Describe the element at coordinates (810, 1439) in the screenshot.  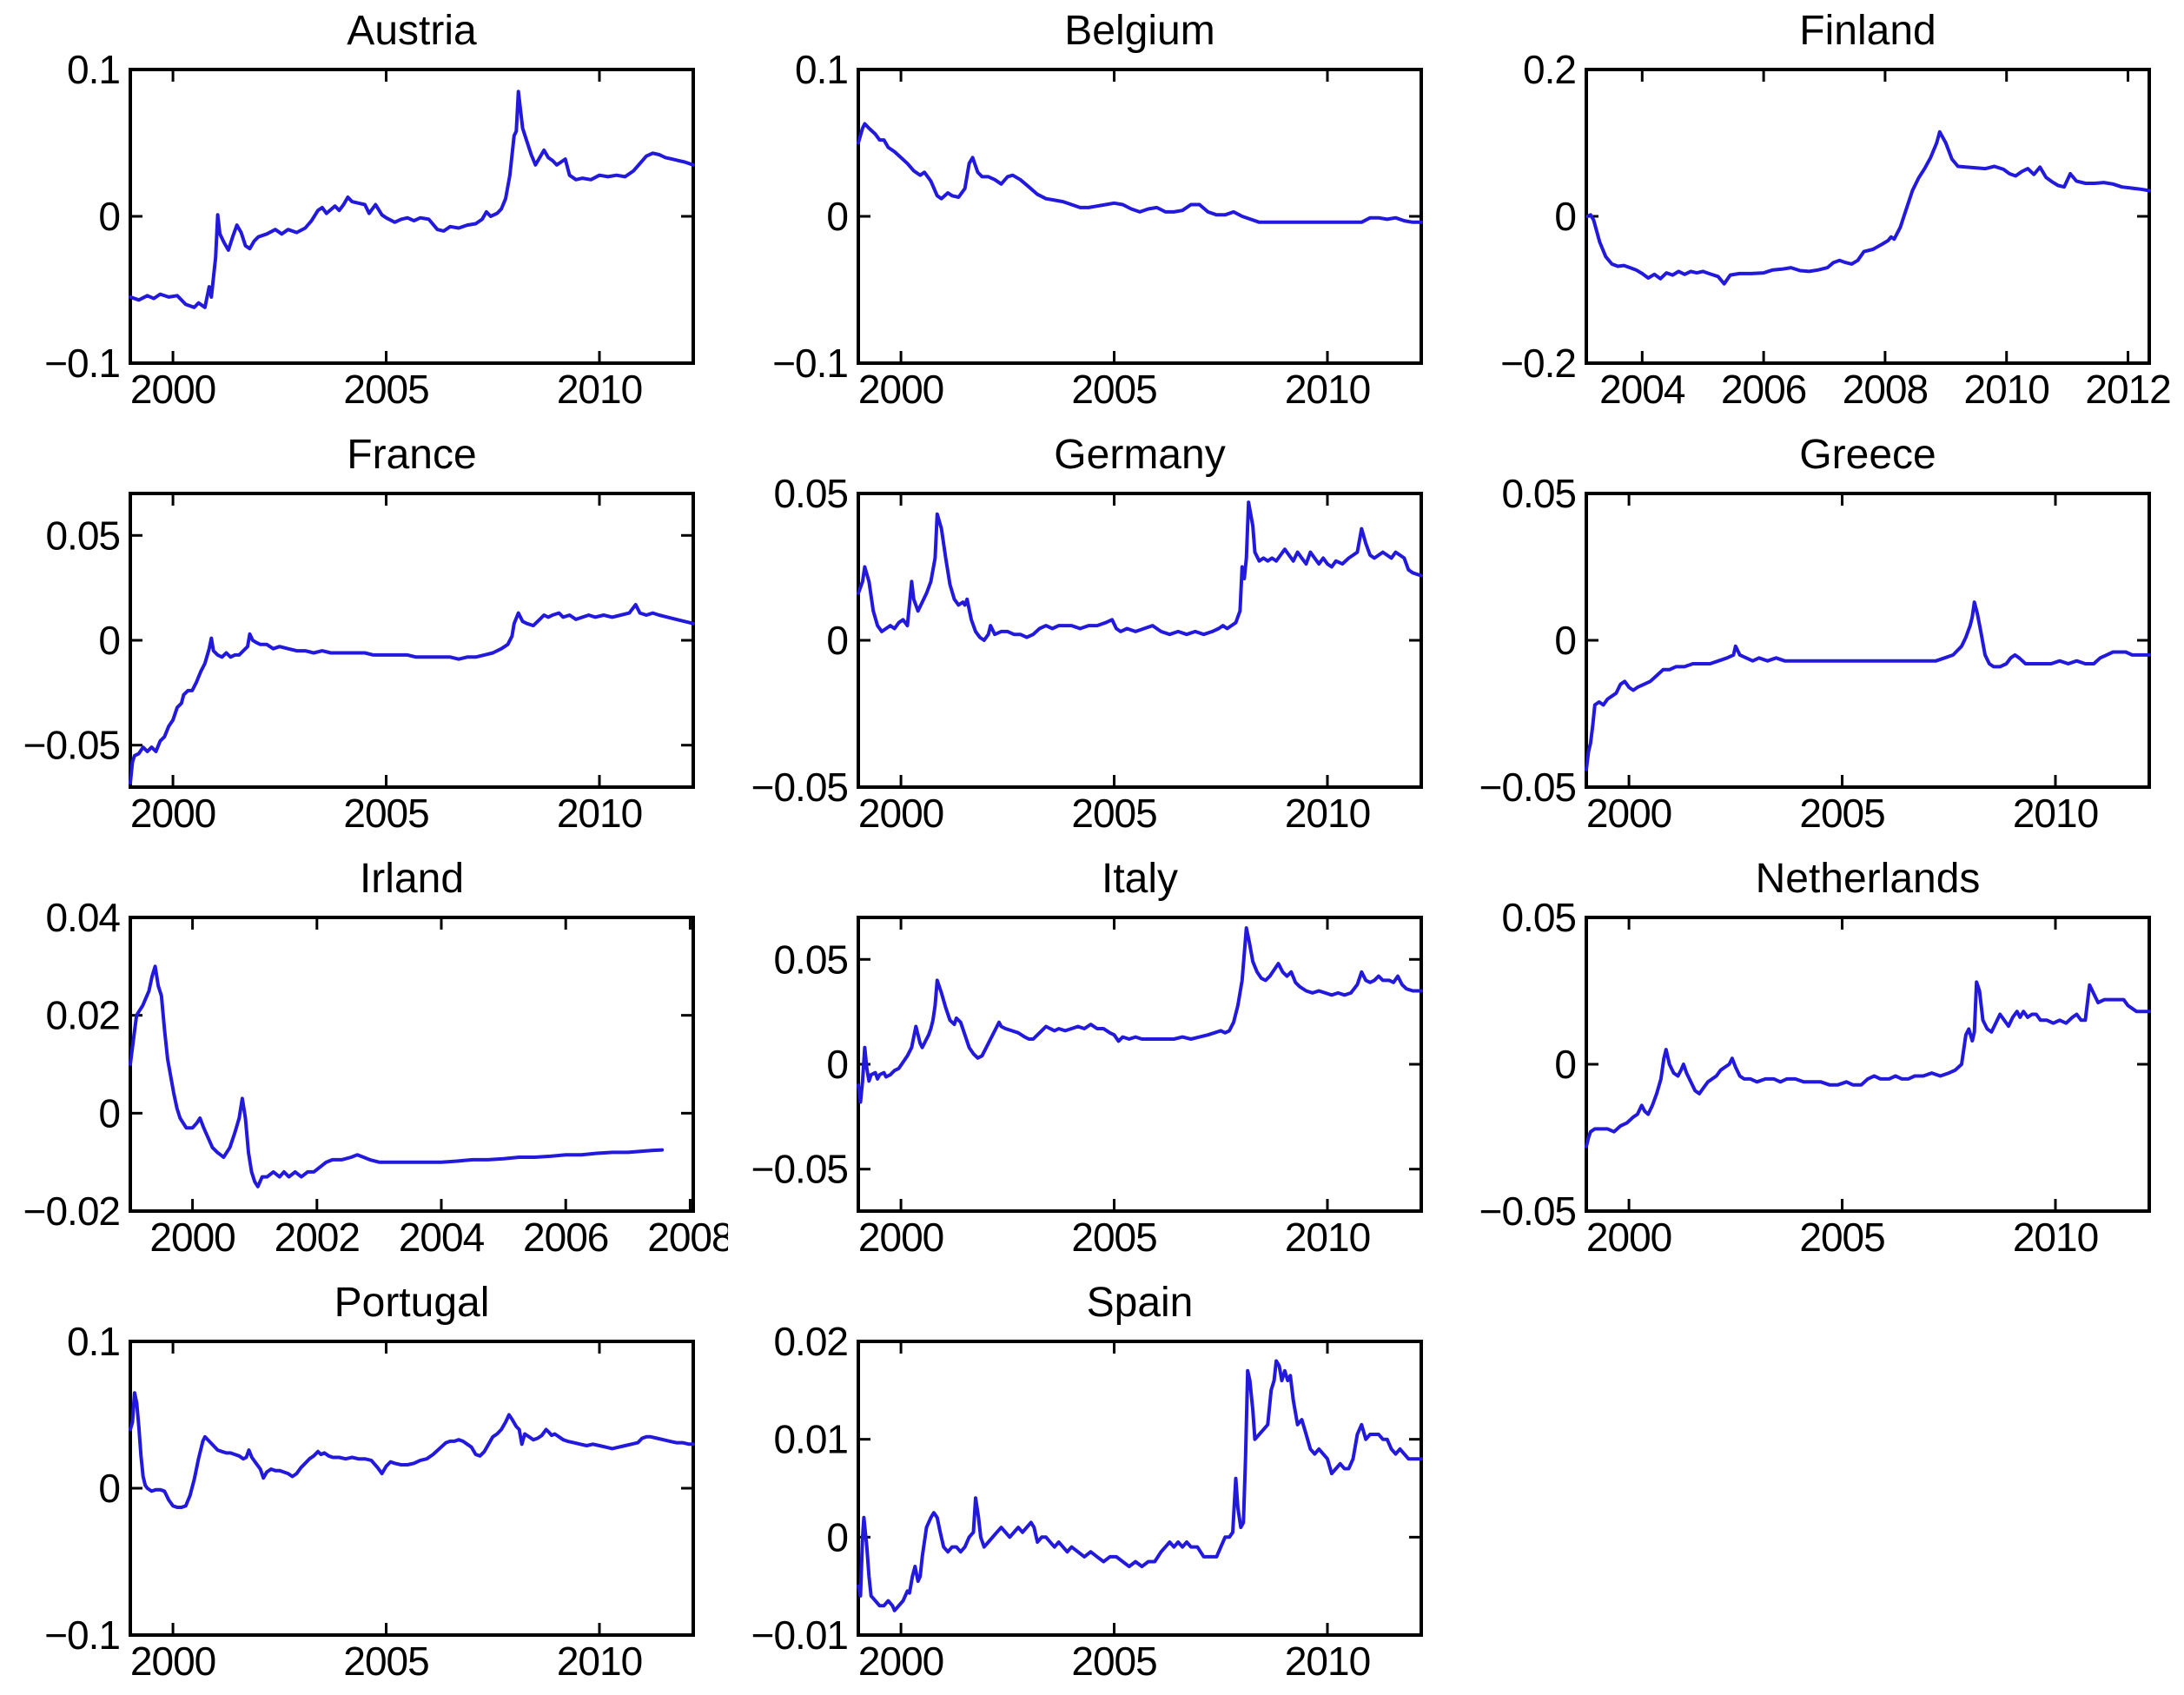
I see `svg-text: 0.01` at that location.